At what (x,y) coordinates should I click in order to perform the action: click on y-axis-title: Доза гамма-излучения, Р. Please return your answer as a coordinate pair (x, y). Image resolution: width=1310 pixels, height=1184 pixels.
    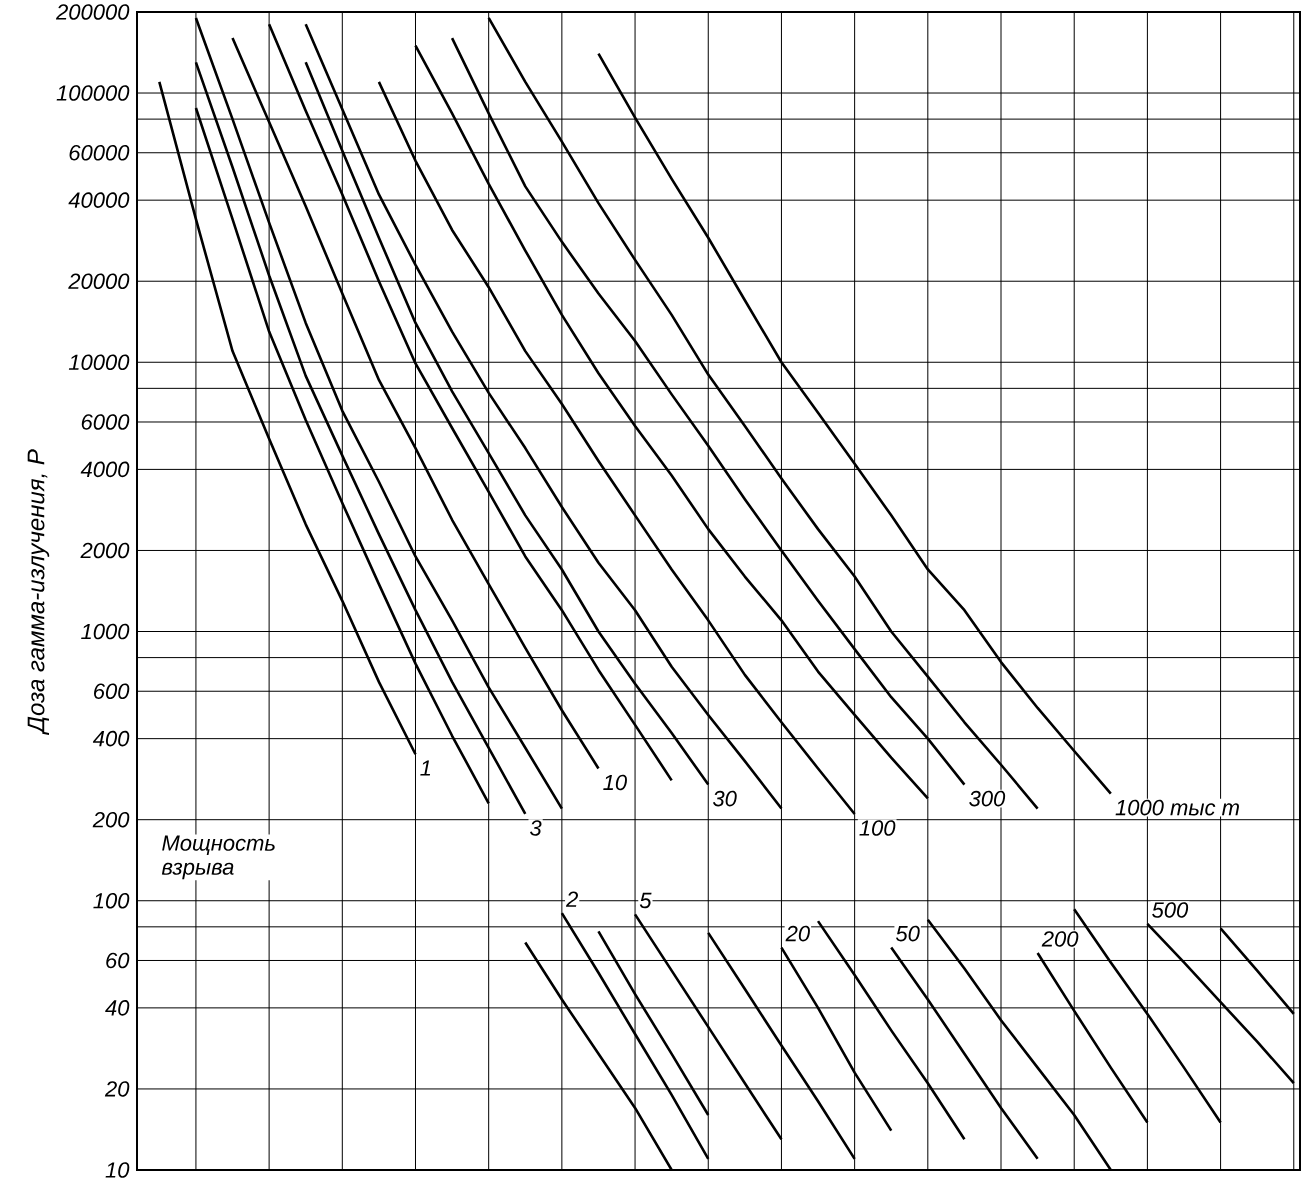
    Looking at the image, I should click on (38, 592).